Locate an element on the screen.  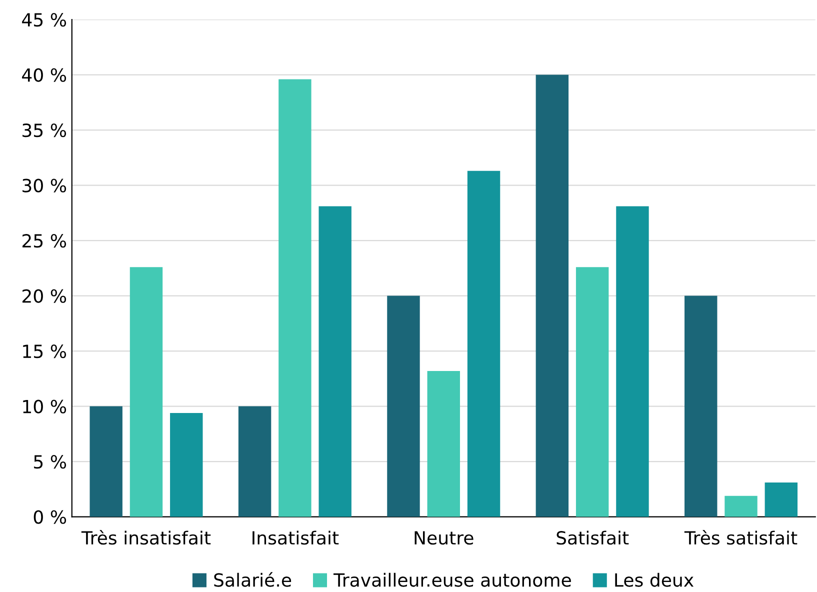
y-tick-label: 30 % is located at coordinates (44, 185).